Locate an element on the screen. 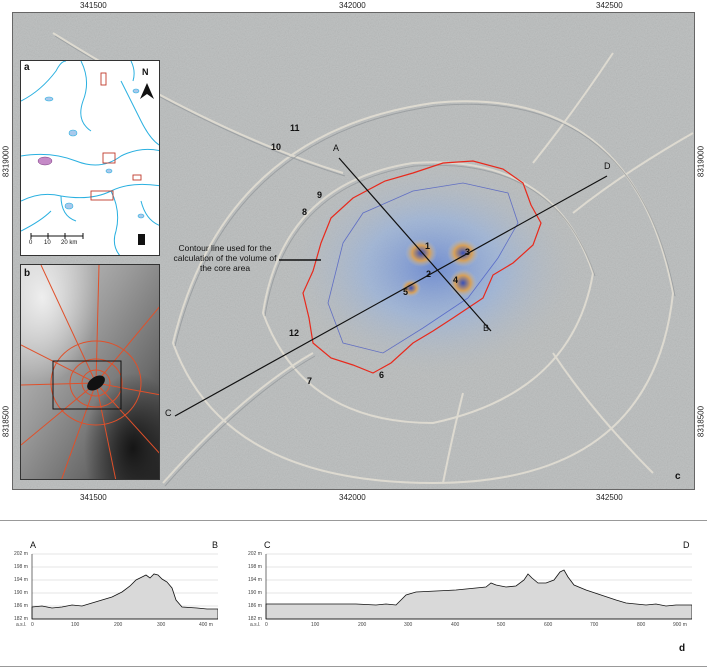  profile-ab-xtick-100: 100 is located at coordinates (75, 625).